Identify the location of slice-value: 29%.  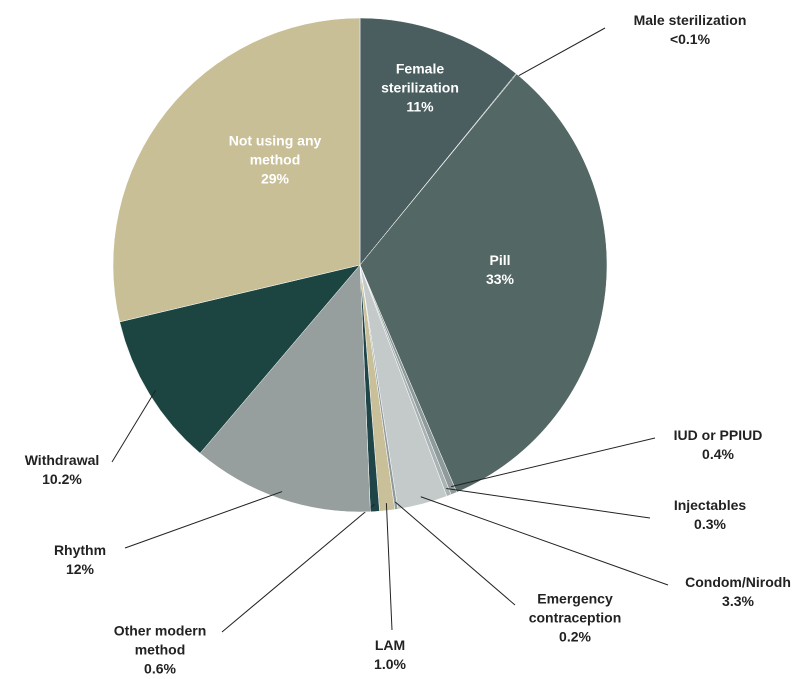
(275, 178).